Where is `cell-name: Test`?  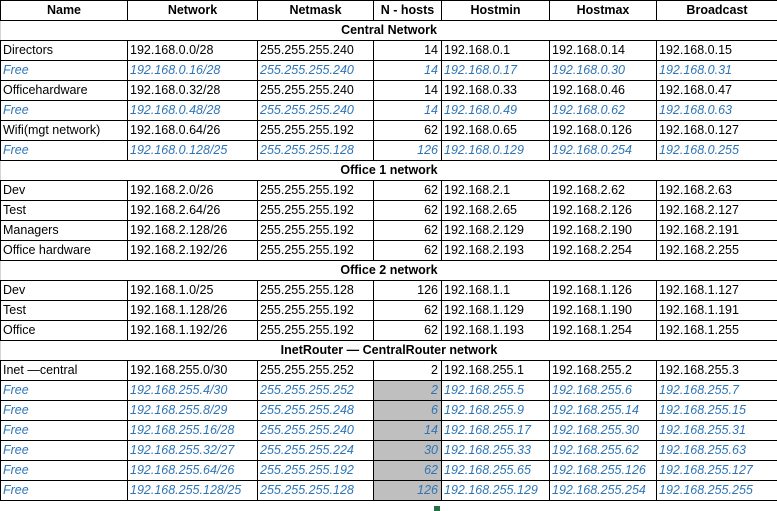
cell-name: Test is located at coordinates (64, 210).